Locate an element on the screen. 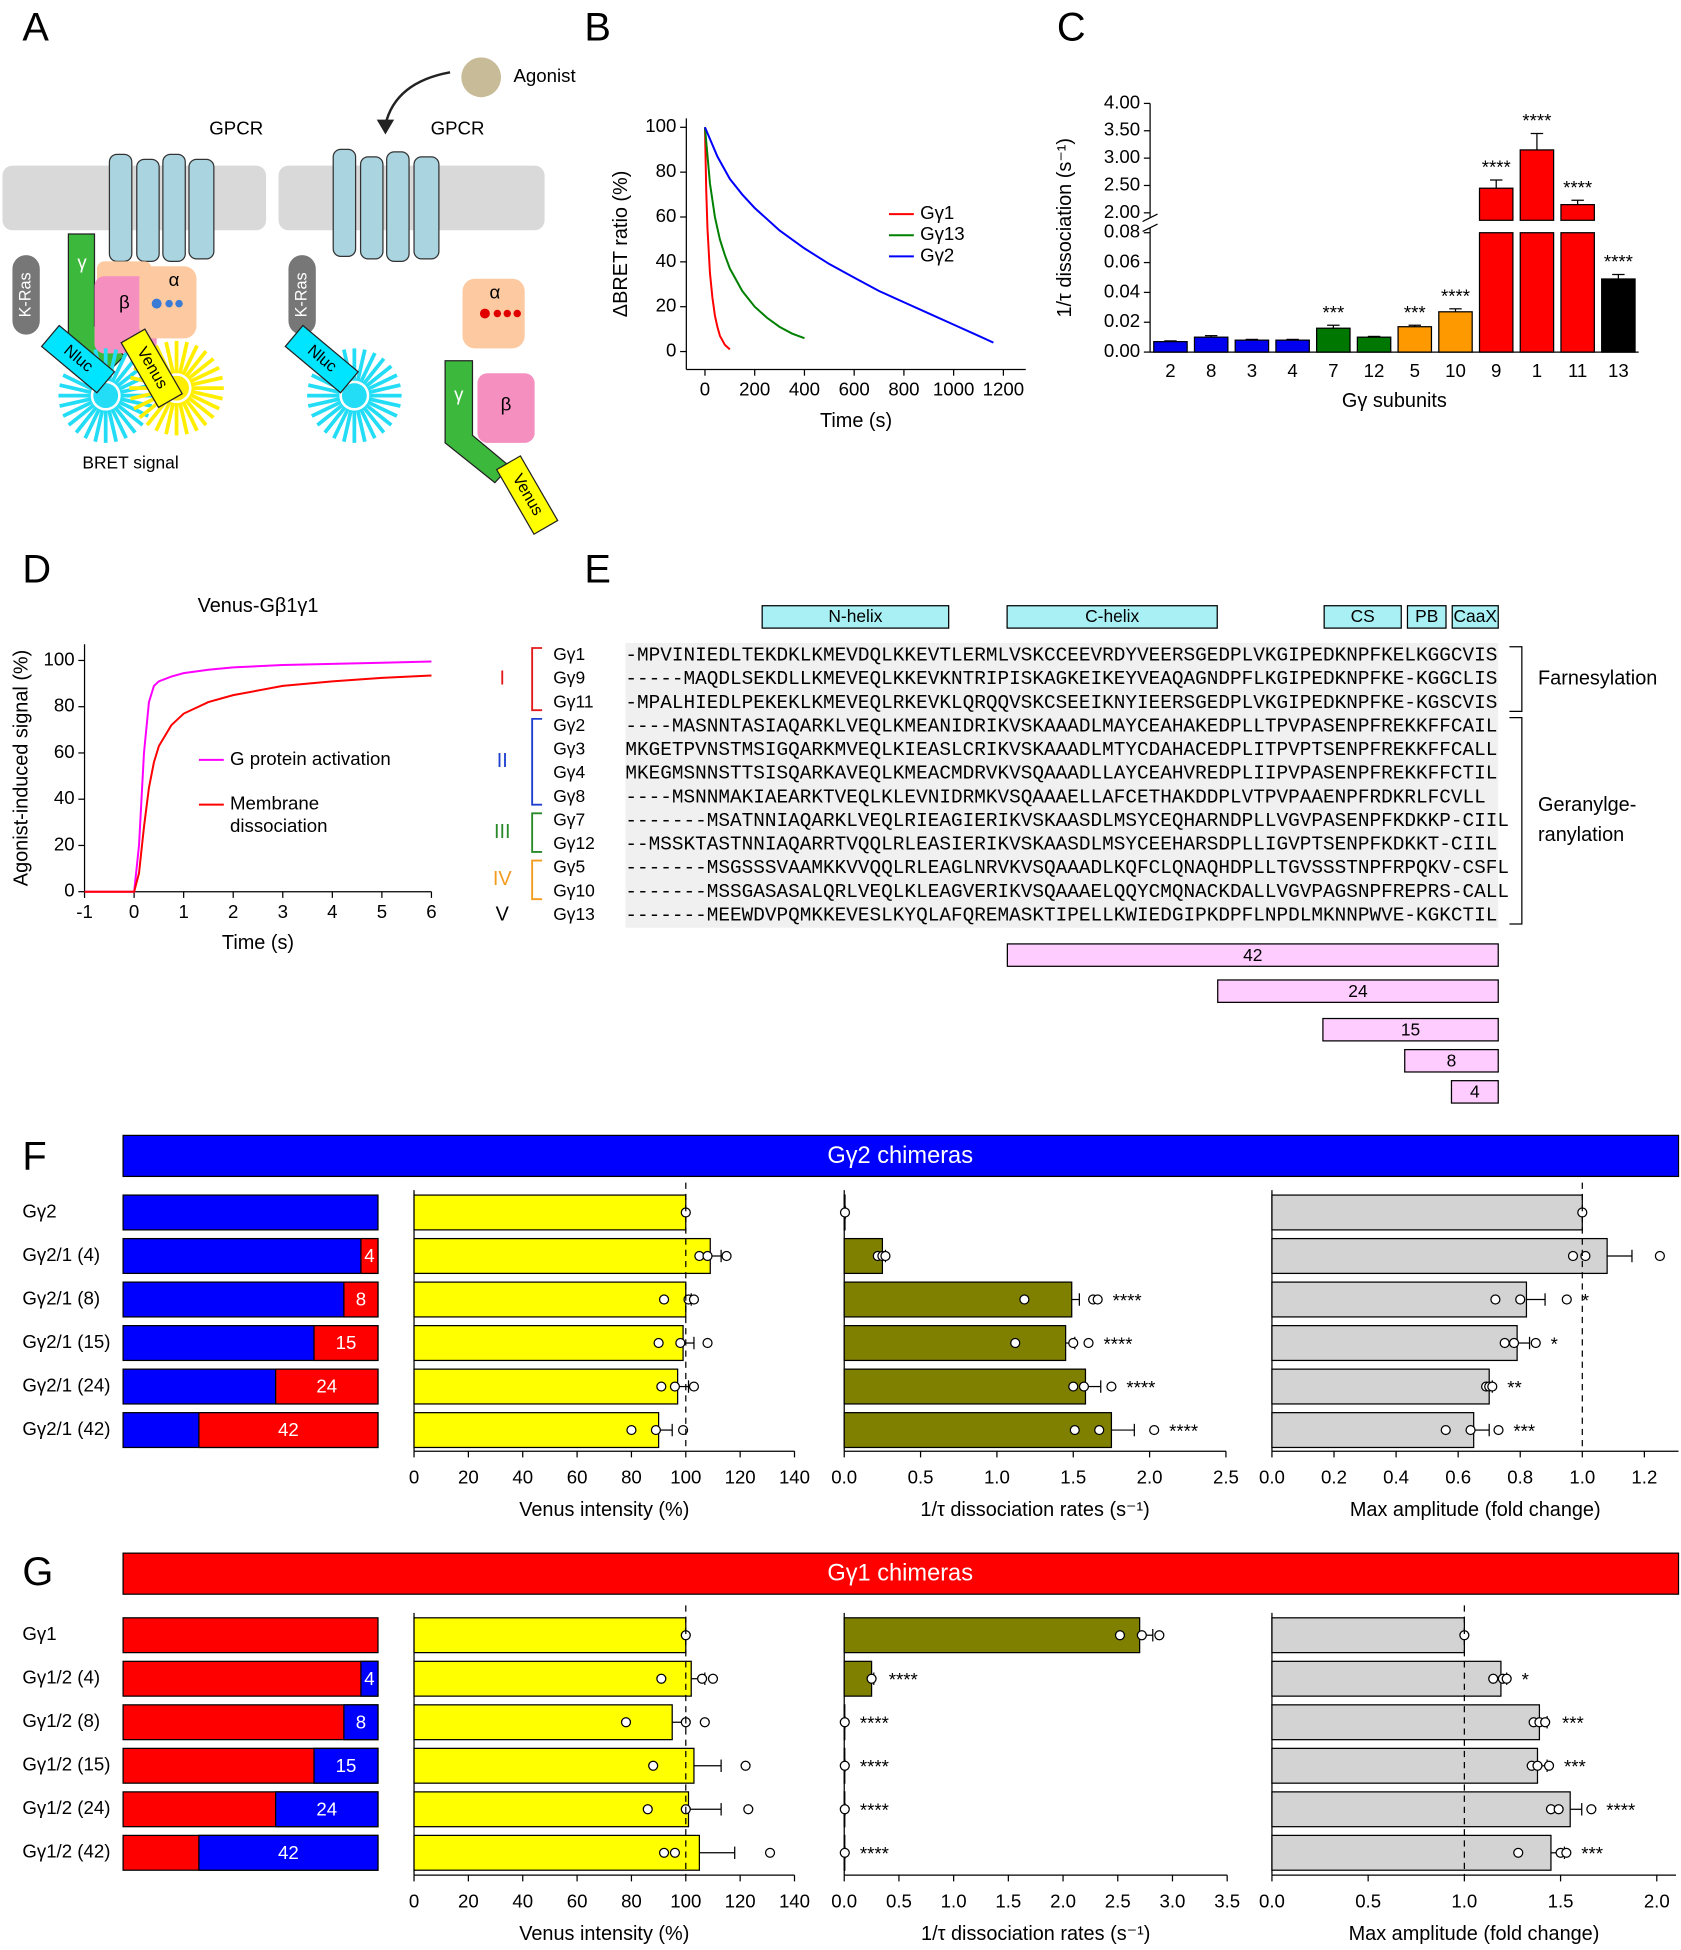 The width and height of the screenshot is (1681, 1950). modification-label: Farnesylation is located at coordinates (1597, 678).